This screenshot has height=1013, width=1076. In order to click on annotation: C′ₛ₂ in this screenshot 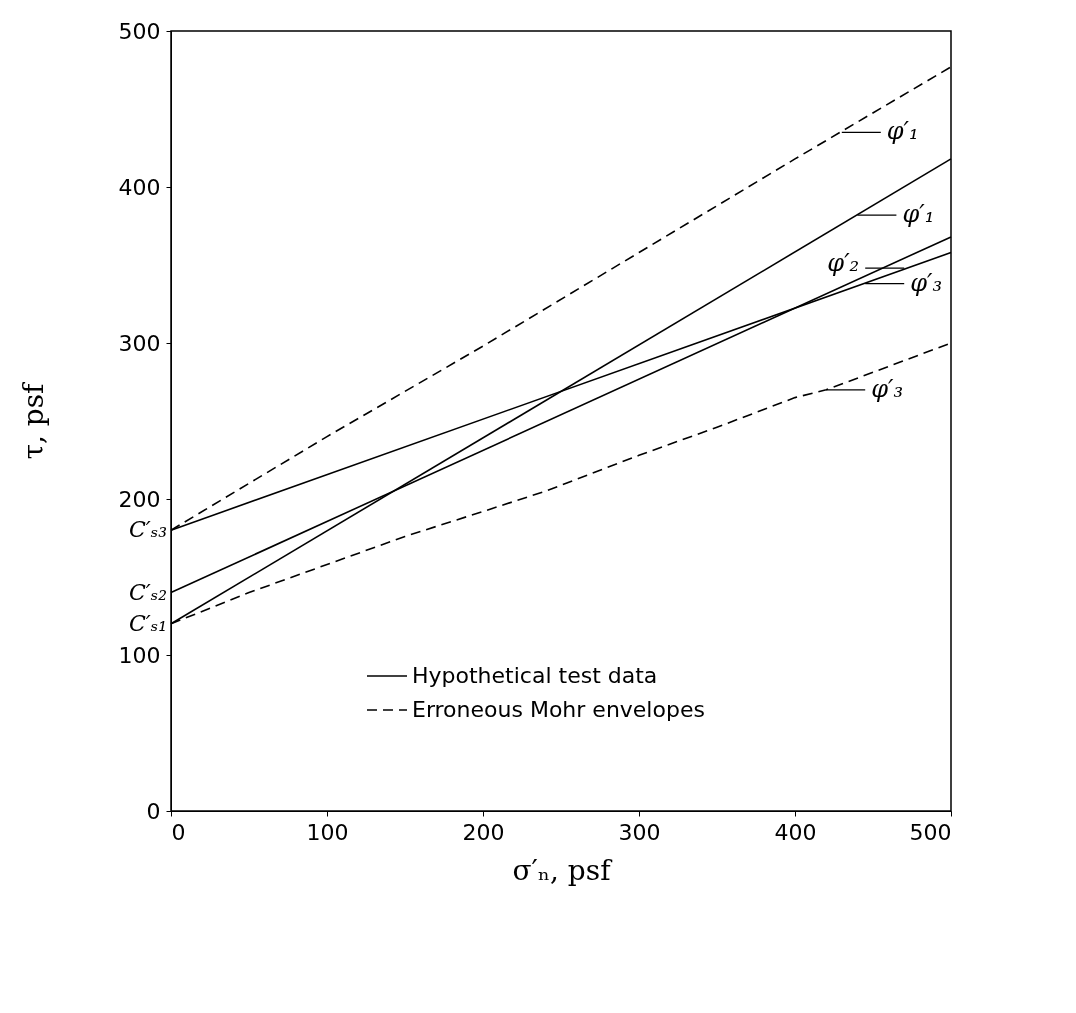, I will do `click(147, 592)`.